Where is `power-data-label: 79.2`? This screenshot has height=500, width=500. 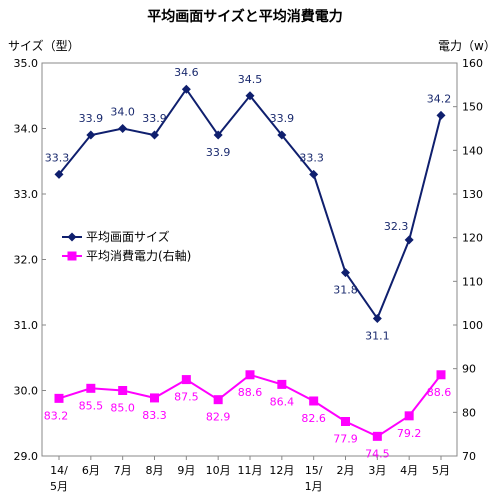
power-data-label: 79.2 is located at coordinates (409, 433).